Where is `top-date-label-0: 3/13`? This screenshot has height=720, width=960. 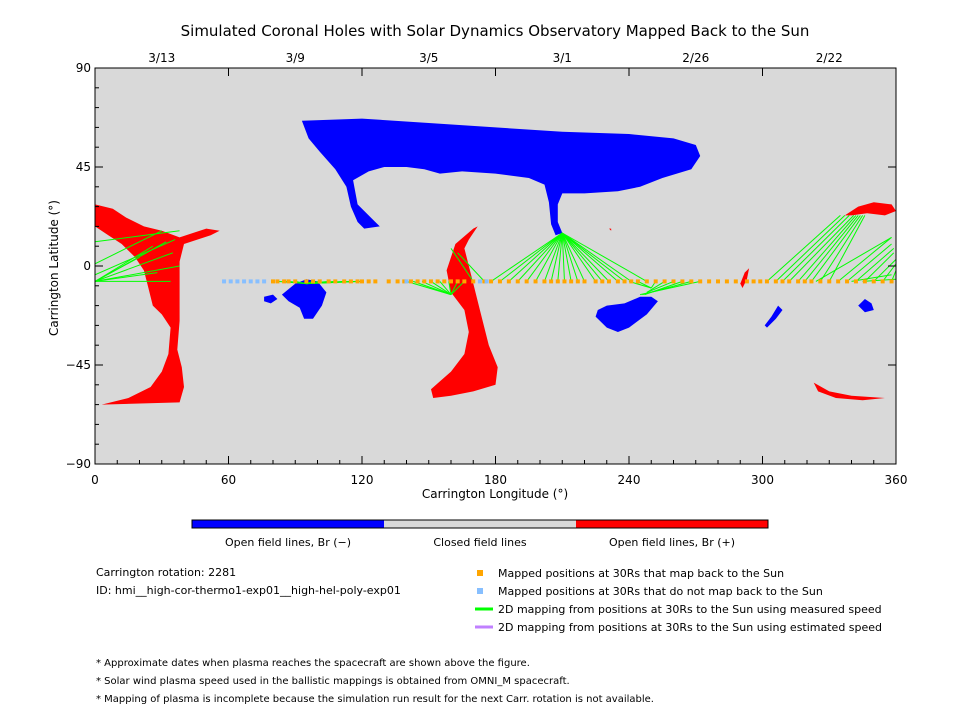 top-date-label-0: 3/13 is located at coordinates (161, 58).